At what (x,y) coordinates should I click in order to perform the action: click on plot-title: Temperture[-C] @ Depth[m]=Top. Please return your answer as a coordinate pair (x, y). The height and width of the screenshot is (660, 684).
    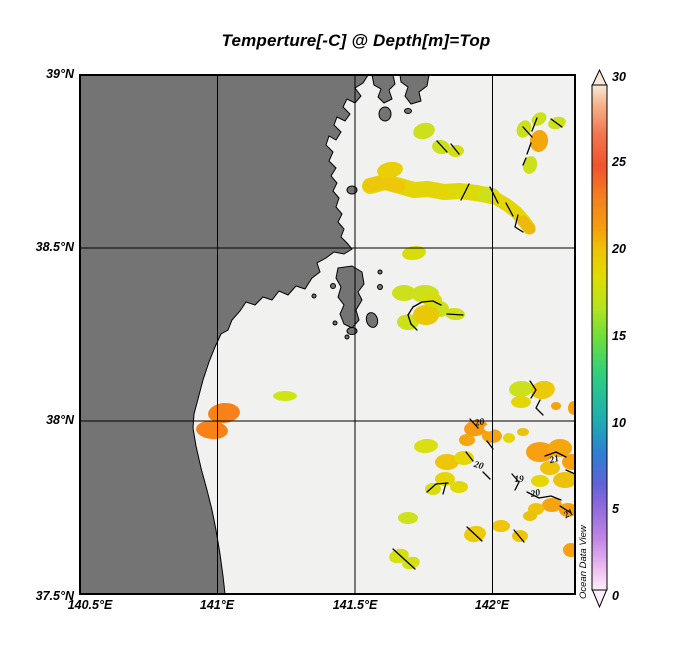
    Looking at the image, I should click on (356, 40).